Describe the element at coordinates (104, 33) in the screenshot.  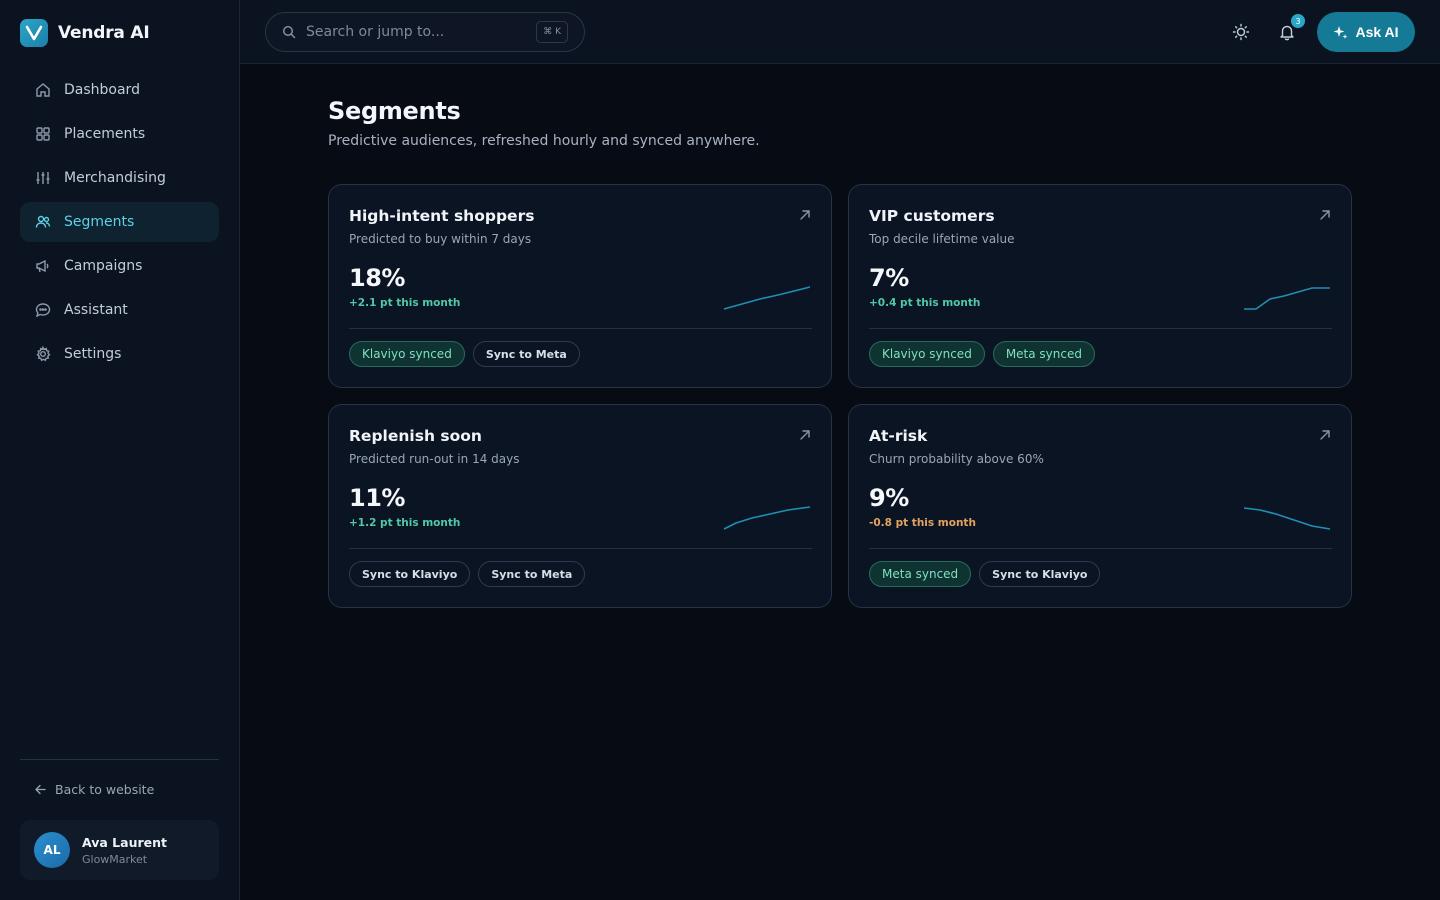
I see `brand-name: Vendra AI` at that location.